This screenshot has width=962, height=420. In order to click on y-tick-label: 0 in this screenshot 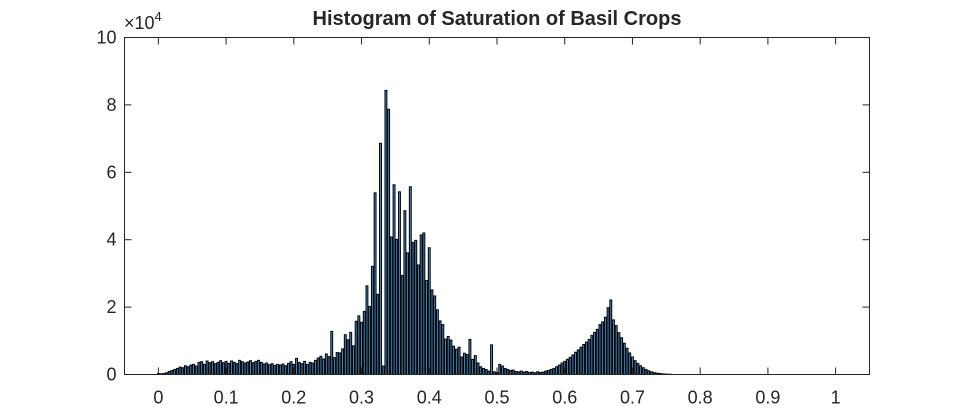, I will do `click(111, 375)`.